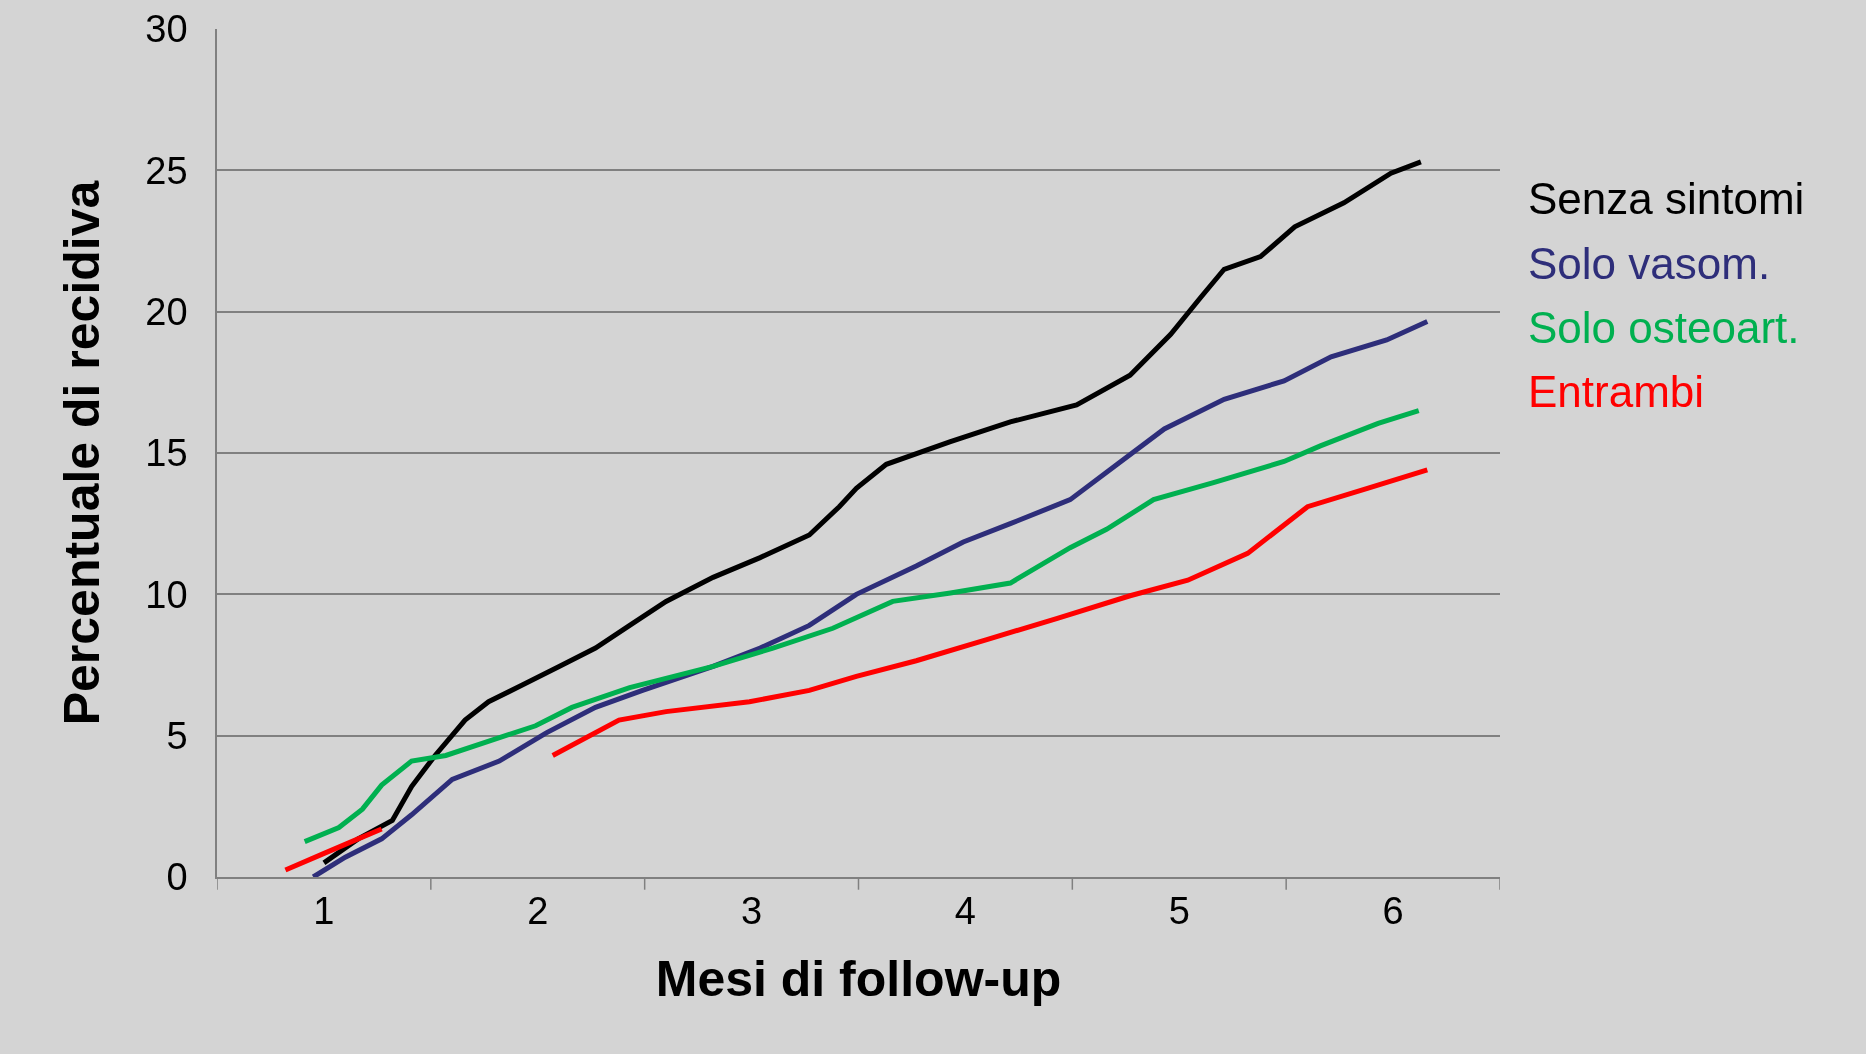 The width and height of the screenshot is (1866, 1054). Describe the element at coordinates (1179, 911) in the screenshot. I see `x-tick-label: 5` at that location.